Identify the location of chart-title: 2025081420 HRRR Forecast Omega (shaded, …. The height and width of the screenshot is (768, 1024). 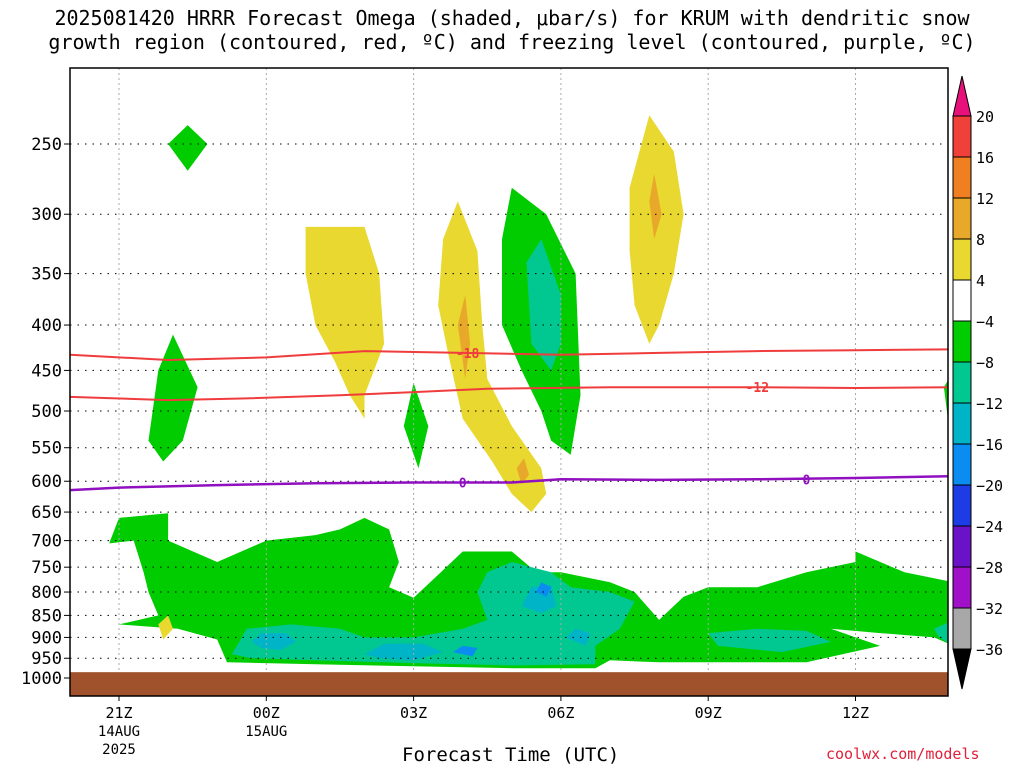
(512, 30).